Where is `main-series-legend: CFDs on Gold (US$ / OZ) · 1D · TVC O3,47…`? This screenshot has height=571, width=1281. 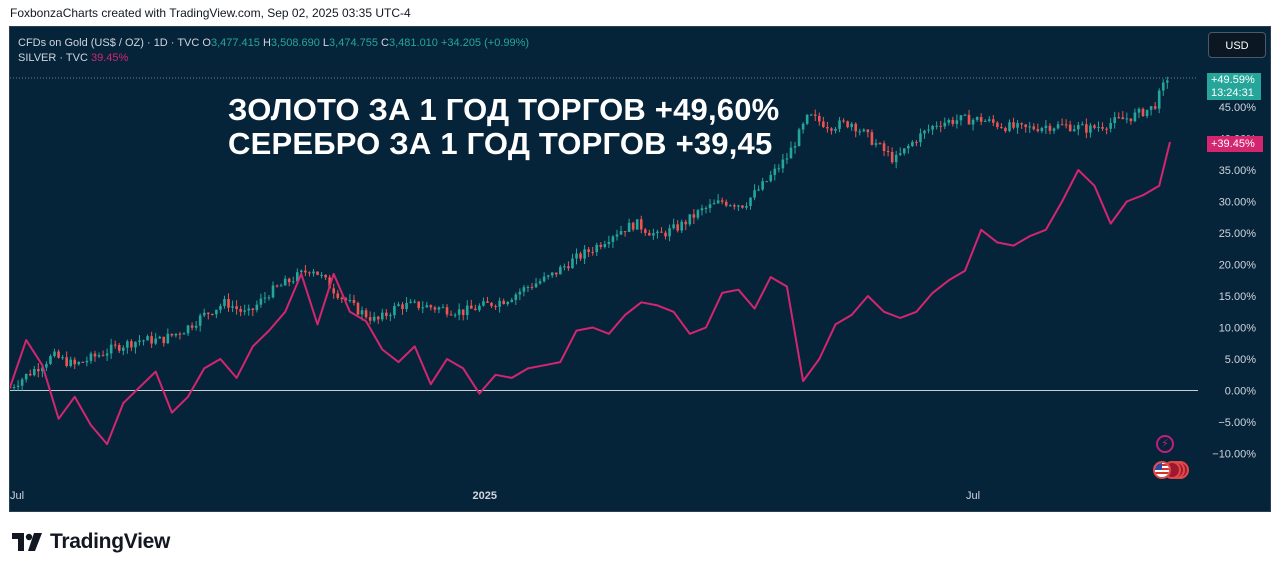 main-series-legend: CFDs on Gold (US$ / OZ) · 1D · TVC O3,47… is located at coordinates (273, 43).